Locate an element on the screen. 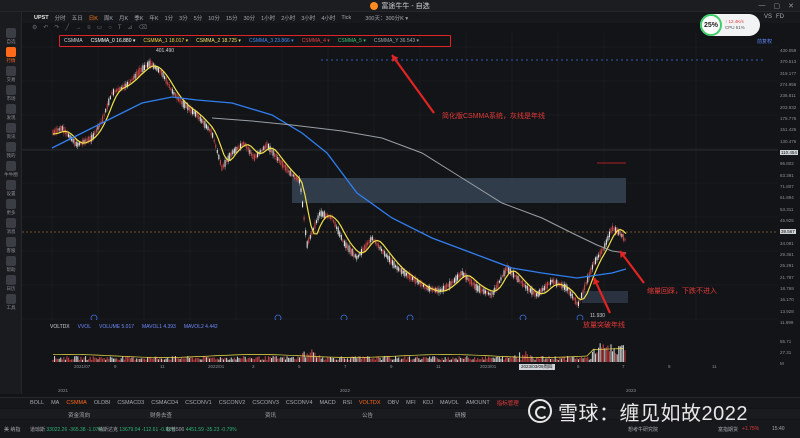 The image size is (800, 438). indicator-tab: MACD is located at coordinates (327, 403).